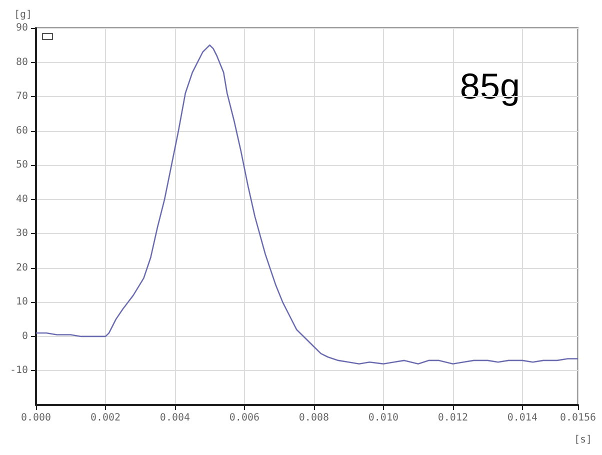 This screenshot has width=602, height=455. Describe the element at coordinates (383, 418) in the screenshot. I see `x-tick-label: 0.010` at that location.